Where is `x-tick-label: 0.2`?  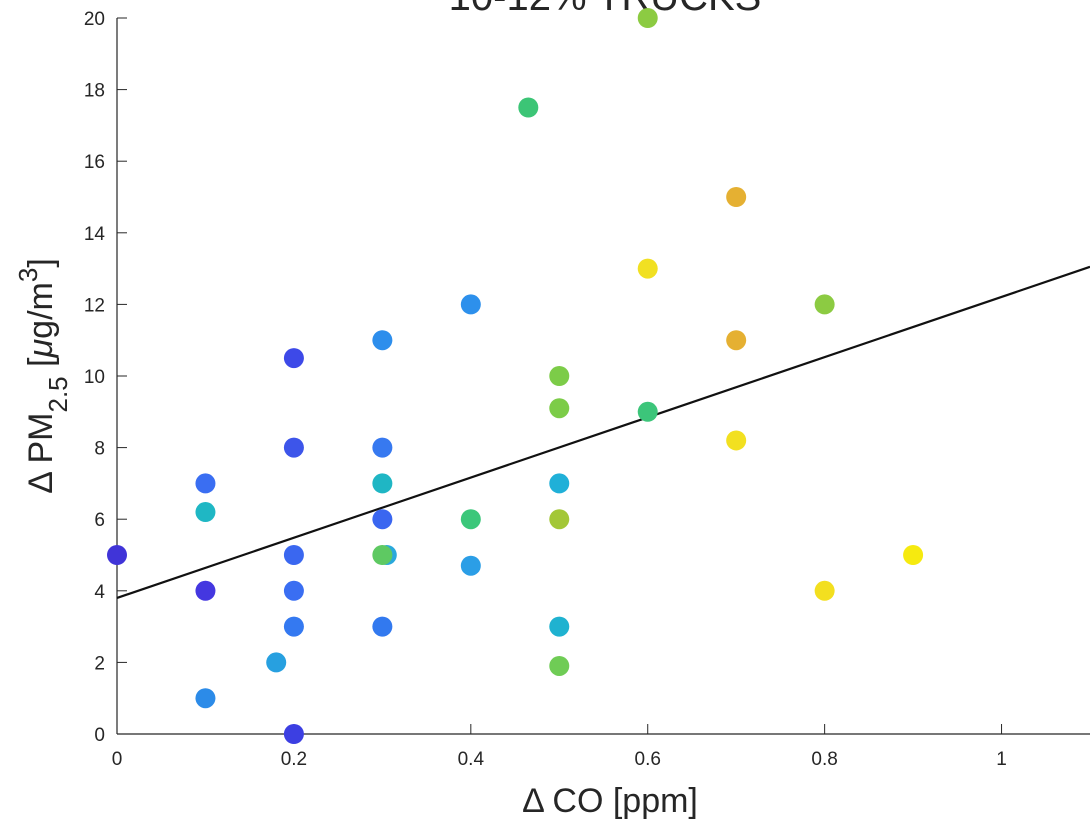 x-tick-label: 0.2 is located at coordinates (294, 759).